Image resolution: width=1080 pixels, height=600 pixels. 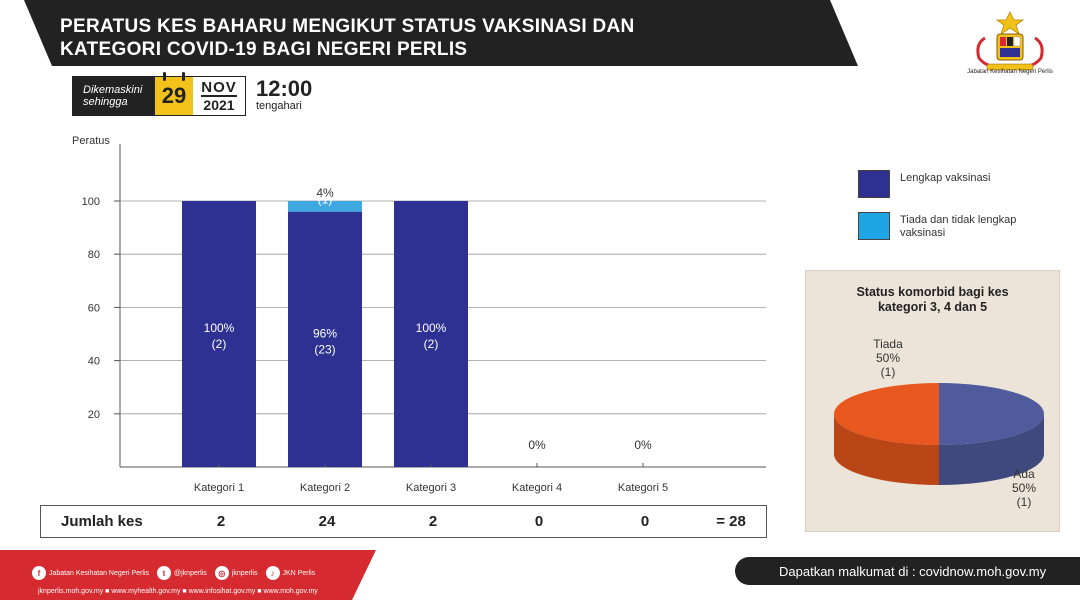 I want to click on update-month-year: NOV 2021, so click(x=219, y=96).